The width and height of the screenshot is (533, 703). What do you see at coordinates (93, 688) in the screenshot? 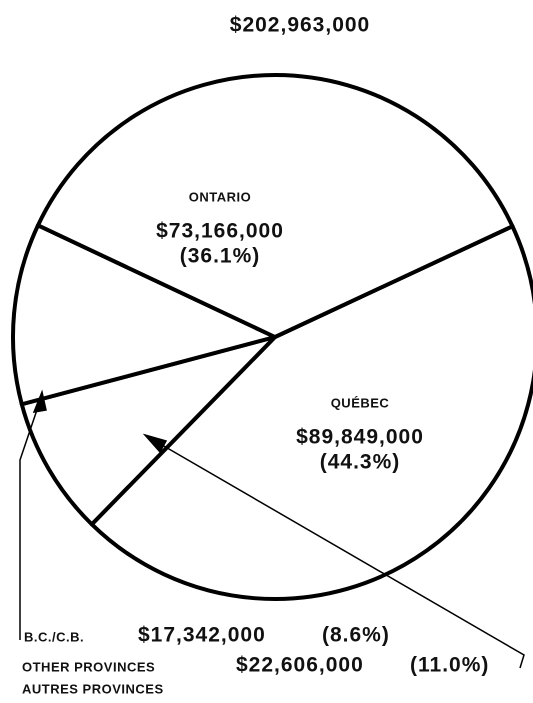
I see `category-label: AUTRES PROVINCES` at bounding box center [93, 688].